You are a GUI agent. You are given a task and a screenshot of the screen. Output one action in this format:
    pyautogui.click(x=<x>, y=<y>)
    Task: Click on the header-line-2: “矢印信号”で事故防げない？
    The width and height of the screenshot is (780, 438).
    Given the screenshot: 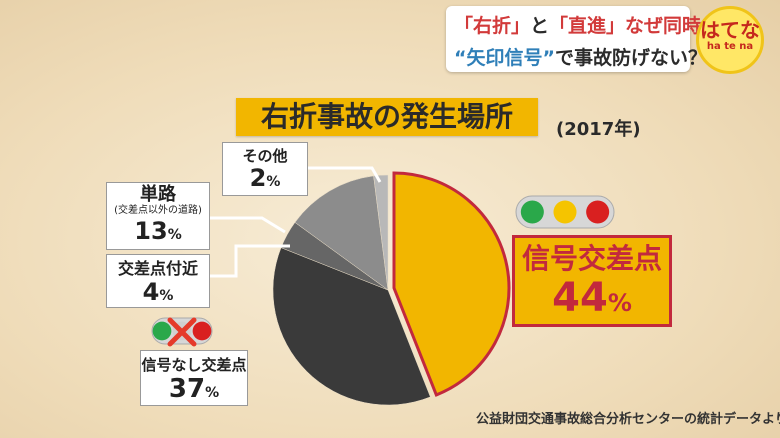 What is the action you would take?
    pyautogui.click(x=580, y=56)
    